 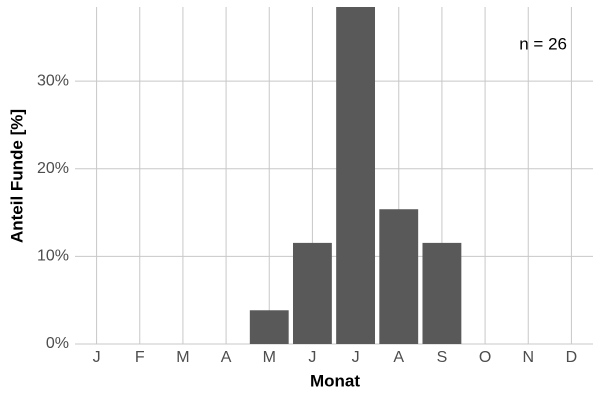 I want to click on annotation: n = 26, so click(x=543, y=43).